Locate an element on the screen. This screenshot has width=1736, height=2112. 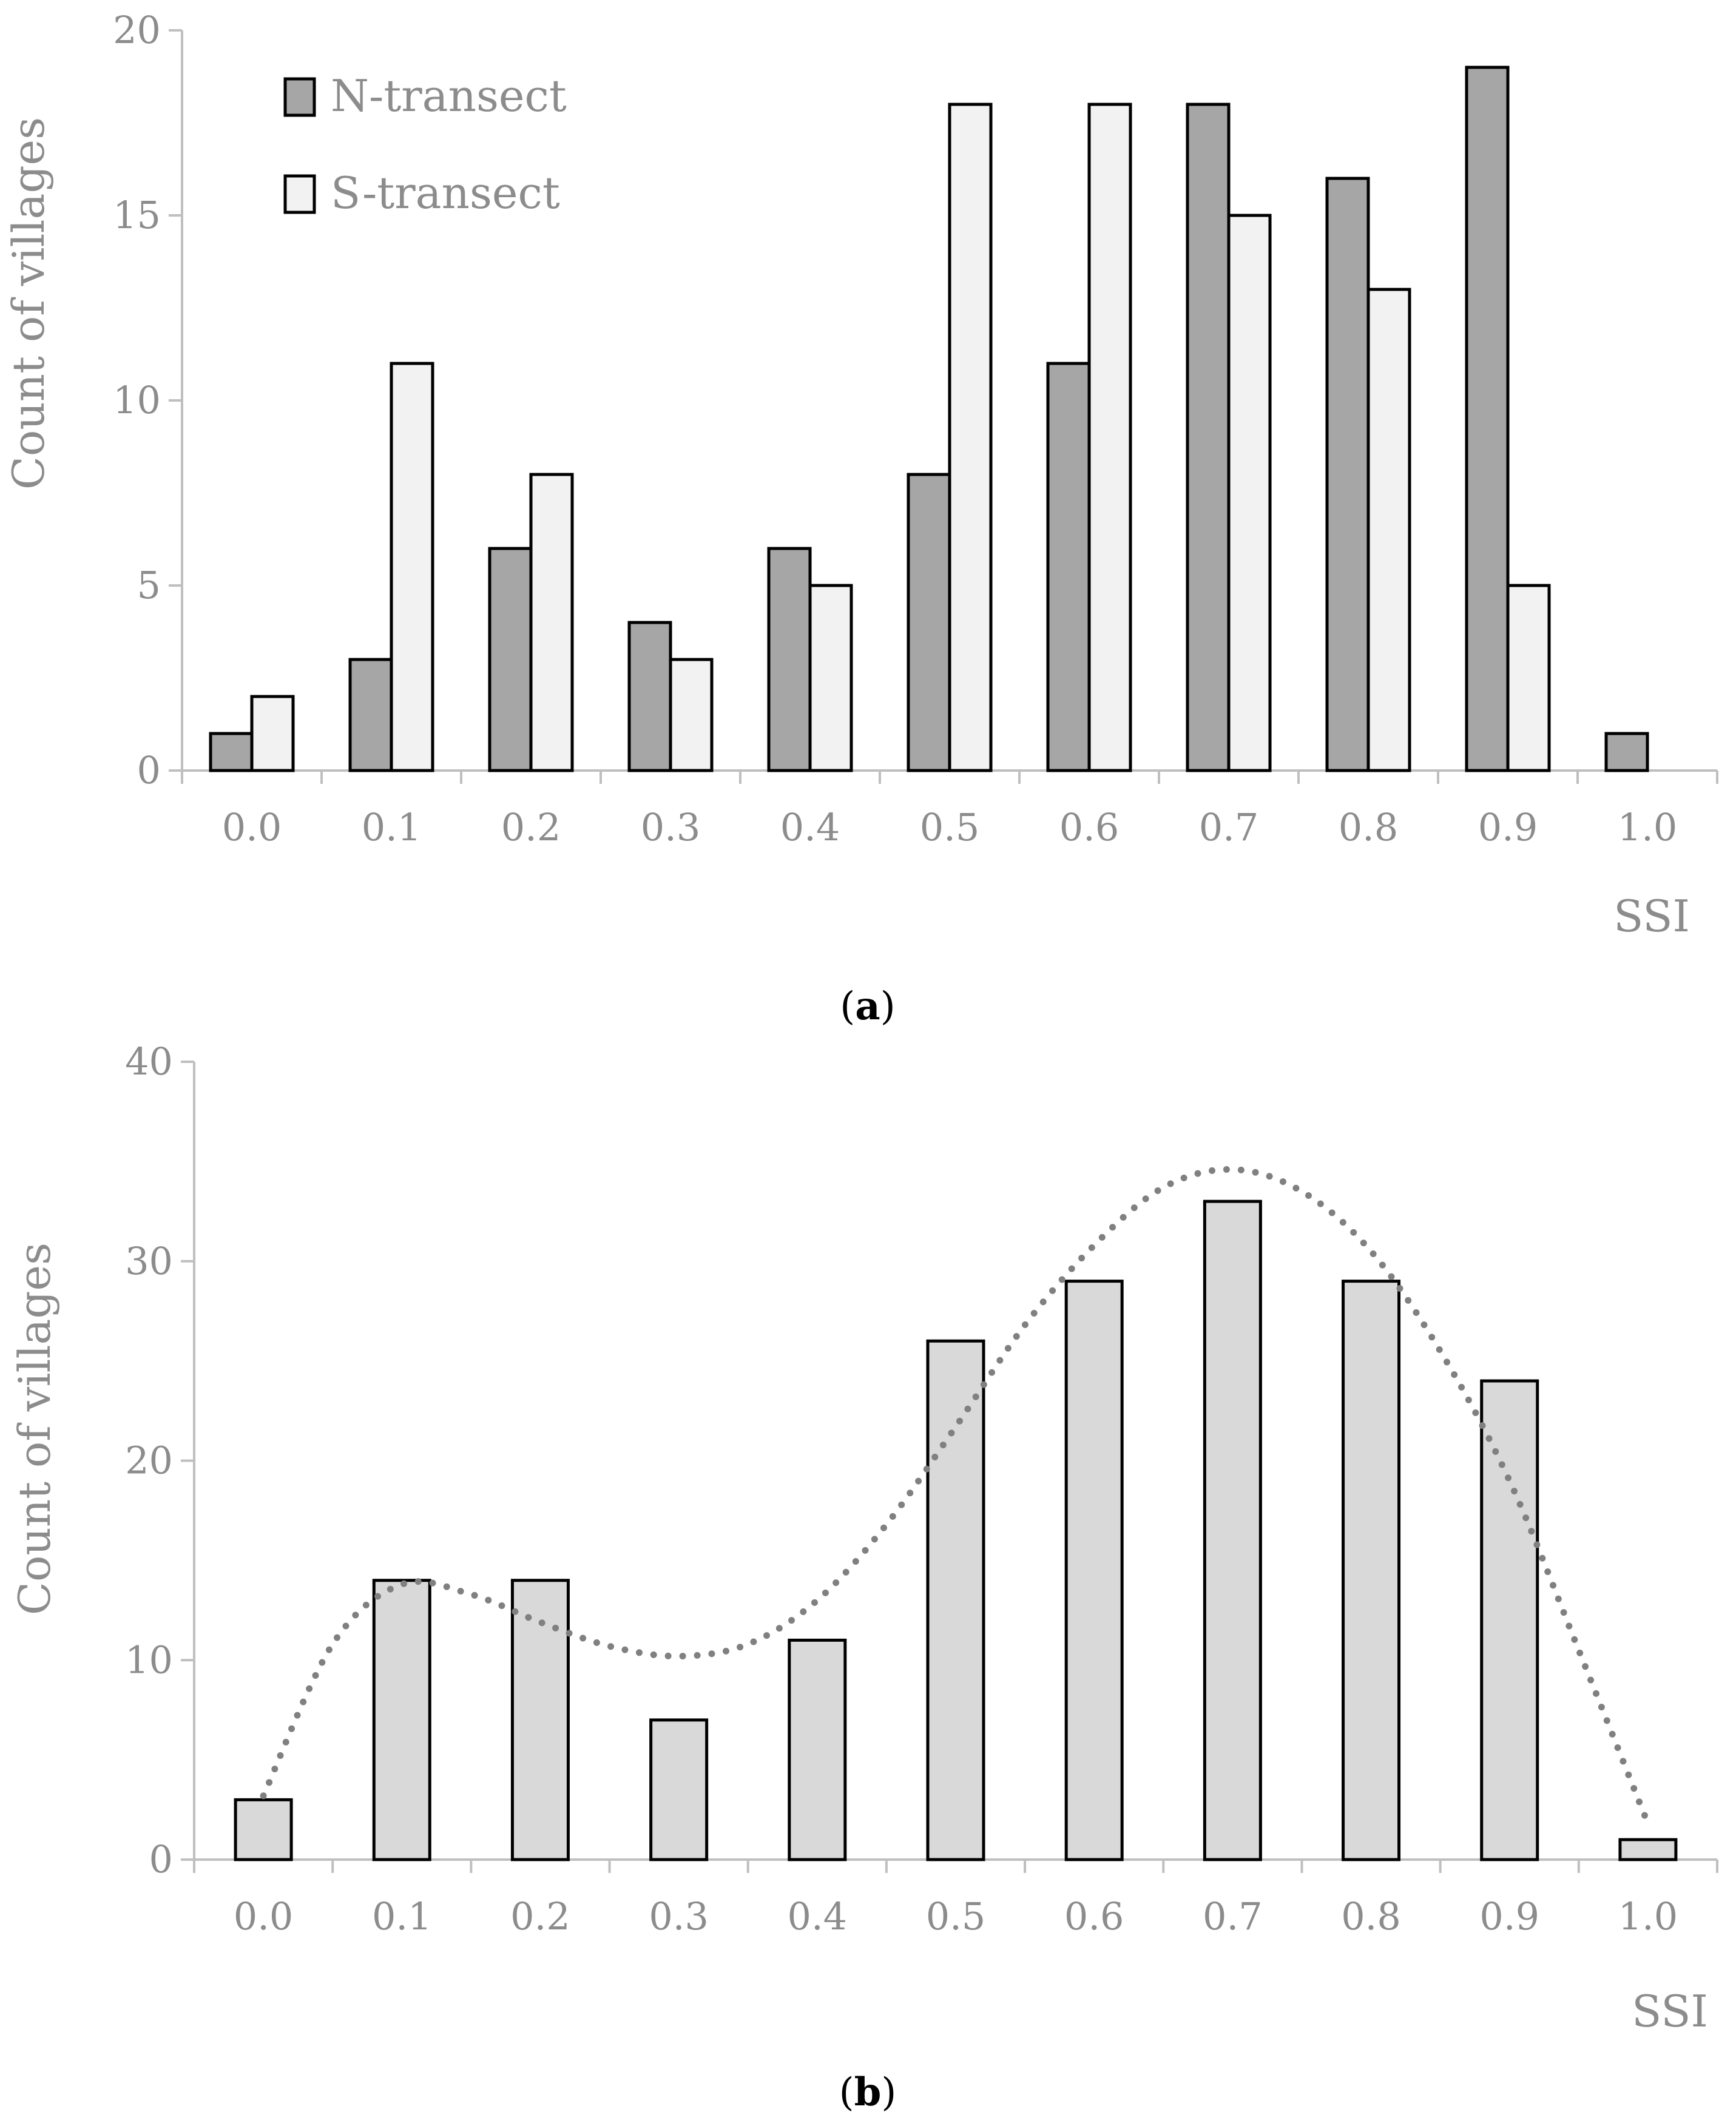
panel-b-caption: (b) is located at coordinates (868, 2091).